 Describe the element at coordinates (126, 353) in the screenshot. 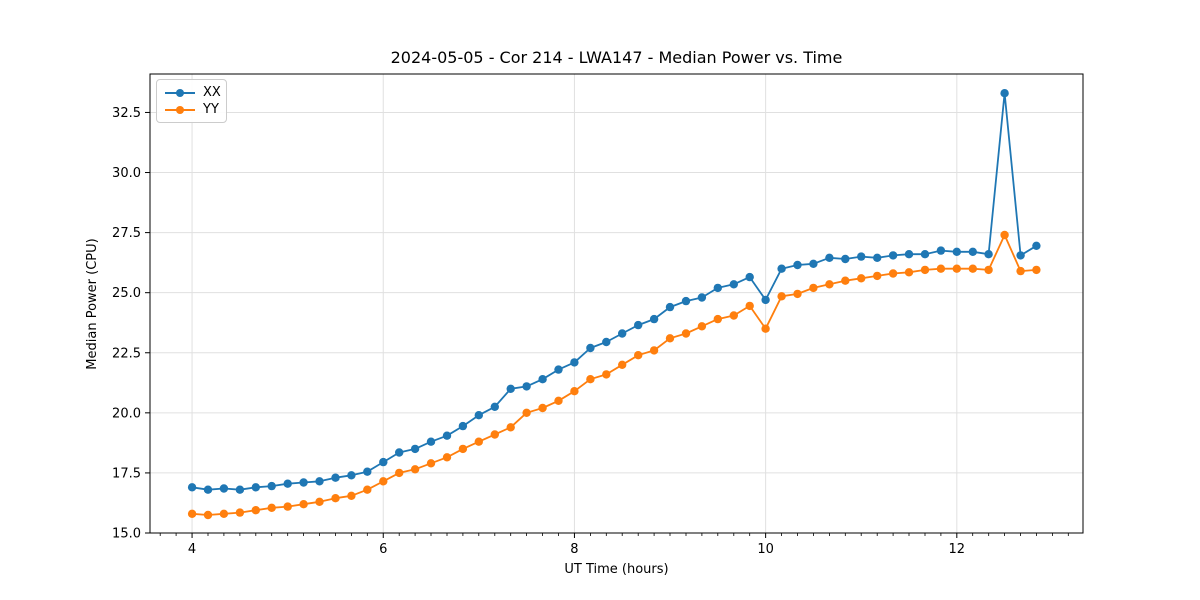

I see `y-tick-label: 22.5` at that location.